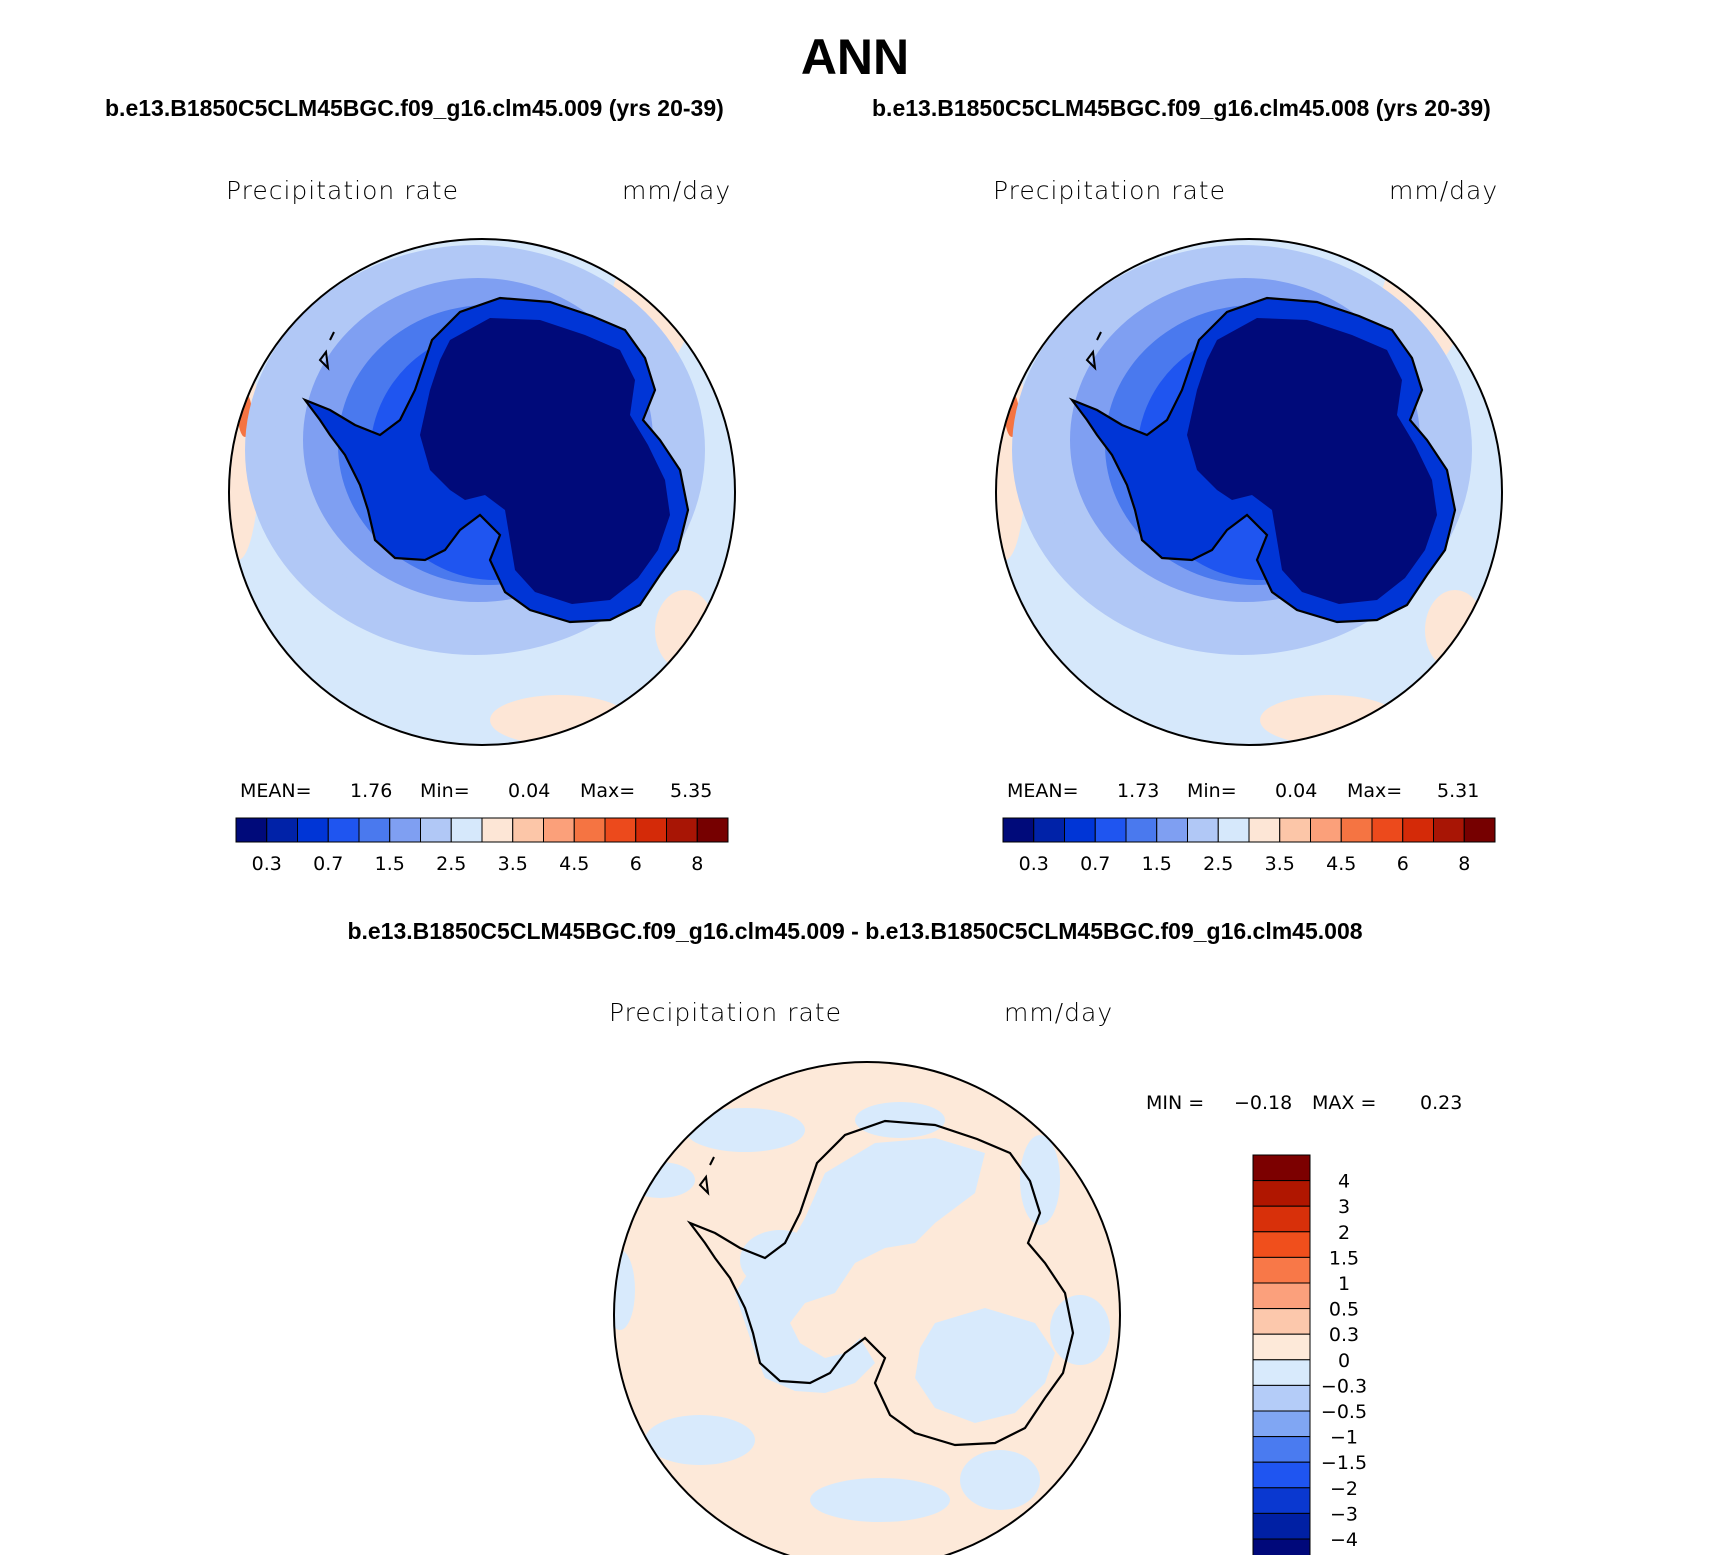 The image size is (1710, 1555). I want to click on diff-max-value: 0.23, so click(1441, 1103).